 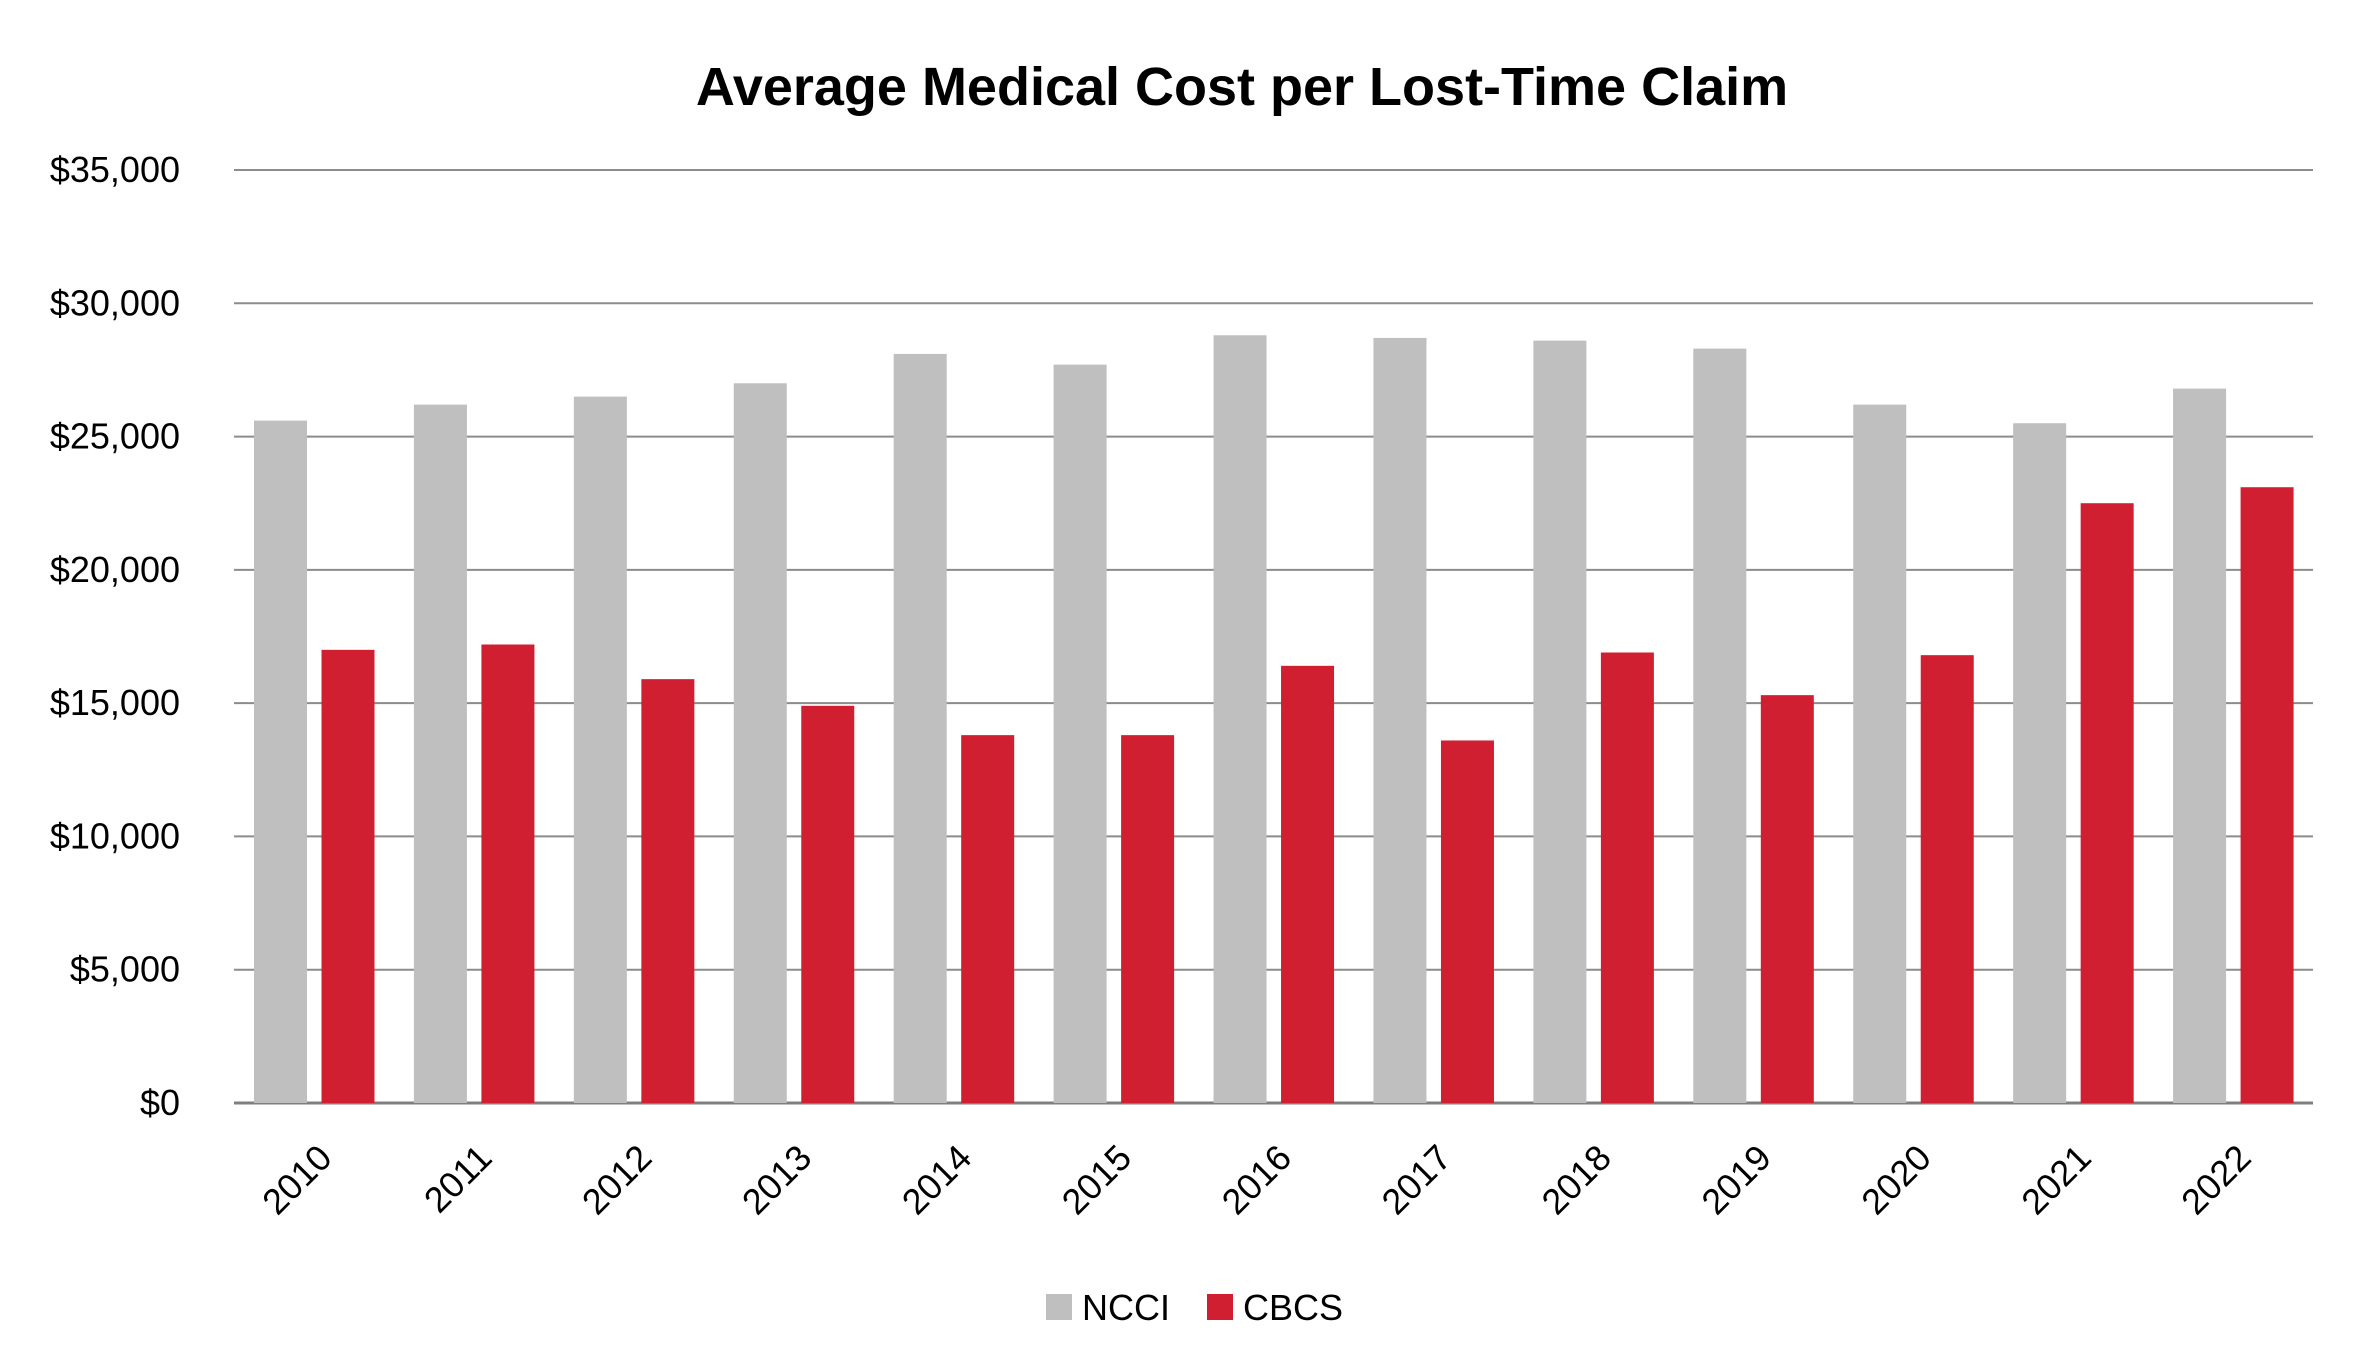 I want to click on y-tick-label: $15,000, so click(x=115, y=702).